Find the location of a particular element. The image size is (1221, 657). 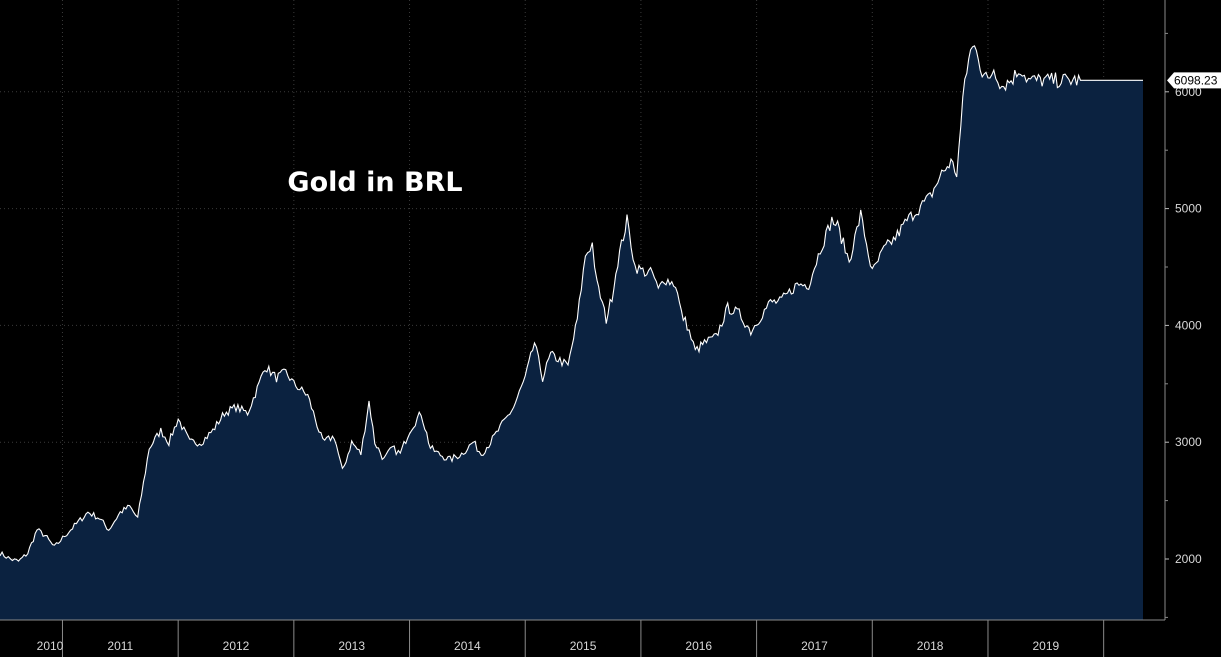

x-tick-label: 2010 is located at coordinates (50, 646).